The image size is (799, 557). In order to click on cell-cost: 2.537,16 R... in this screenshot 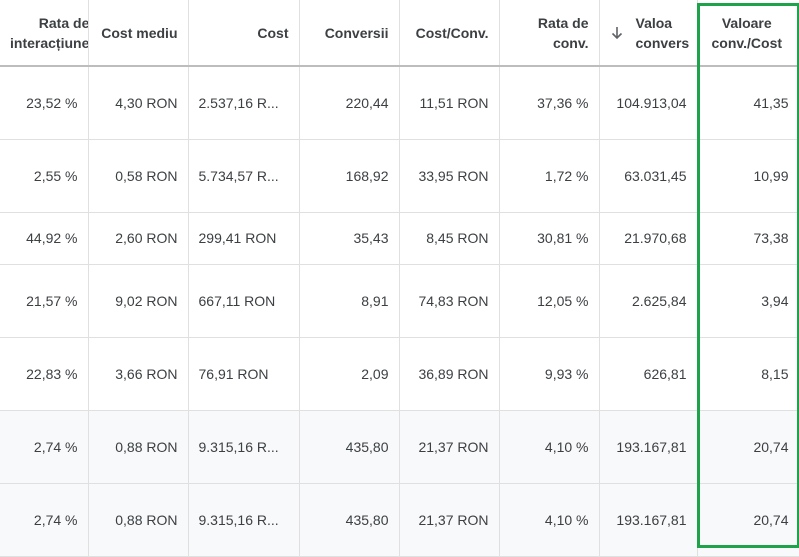, I will do `click(244, 103)`.